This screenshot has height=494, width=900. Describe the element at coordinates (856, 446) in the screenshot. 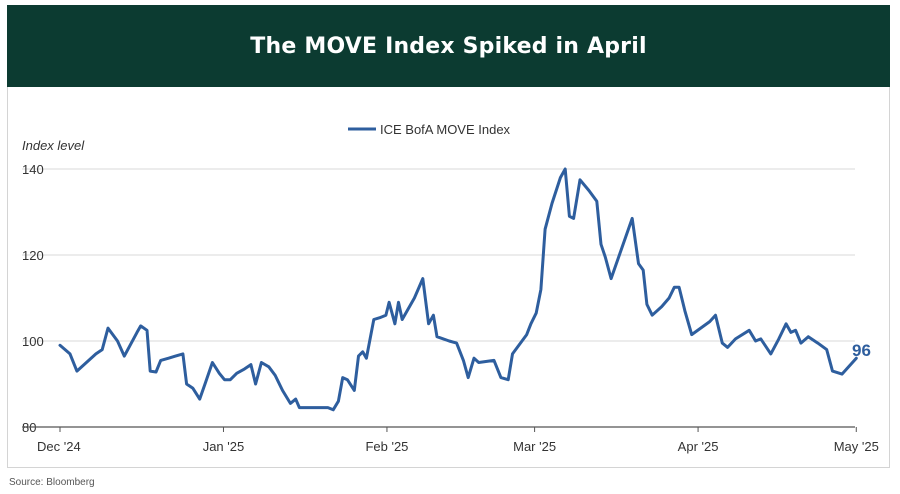

I see `x-tick-label-5: May '25` at that location.